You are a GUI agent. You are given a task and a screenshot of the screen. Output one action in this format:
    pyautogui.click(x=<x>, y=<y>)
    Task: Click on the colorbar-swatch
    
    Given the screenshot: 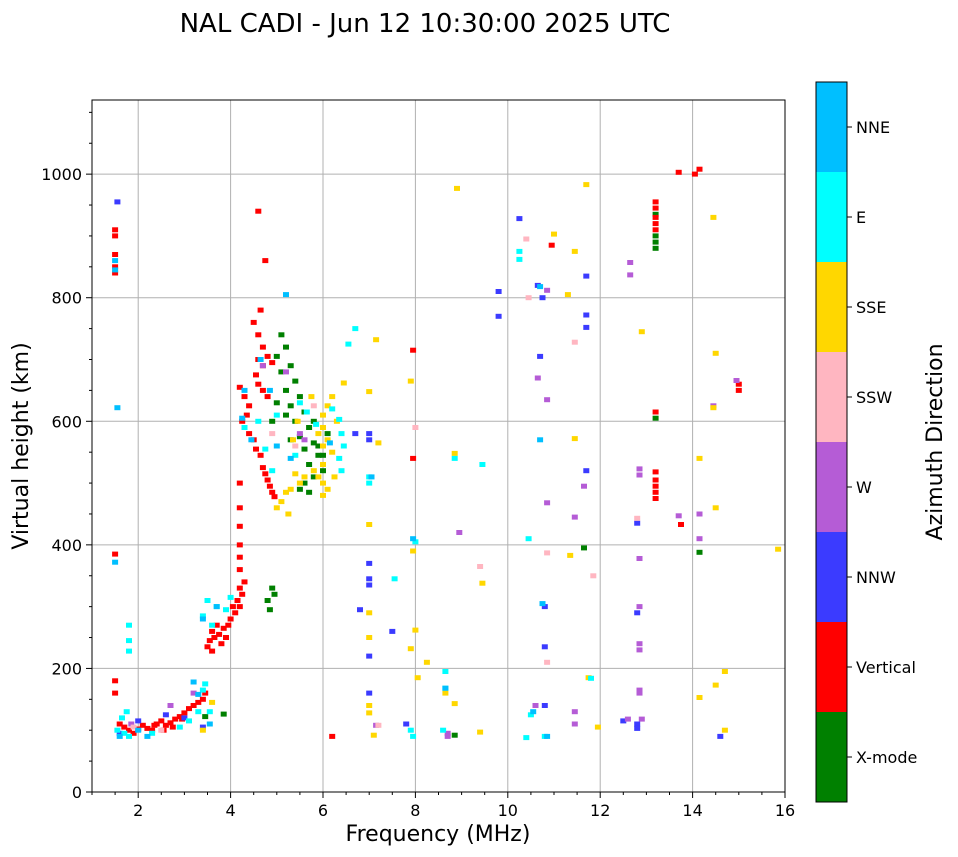 What is the action you would take?
    pyautogui.click(x=831, y=307)
    